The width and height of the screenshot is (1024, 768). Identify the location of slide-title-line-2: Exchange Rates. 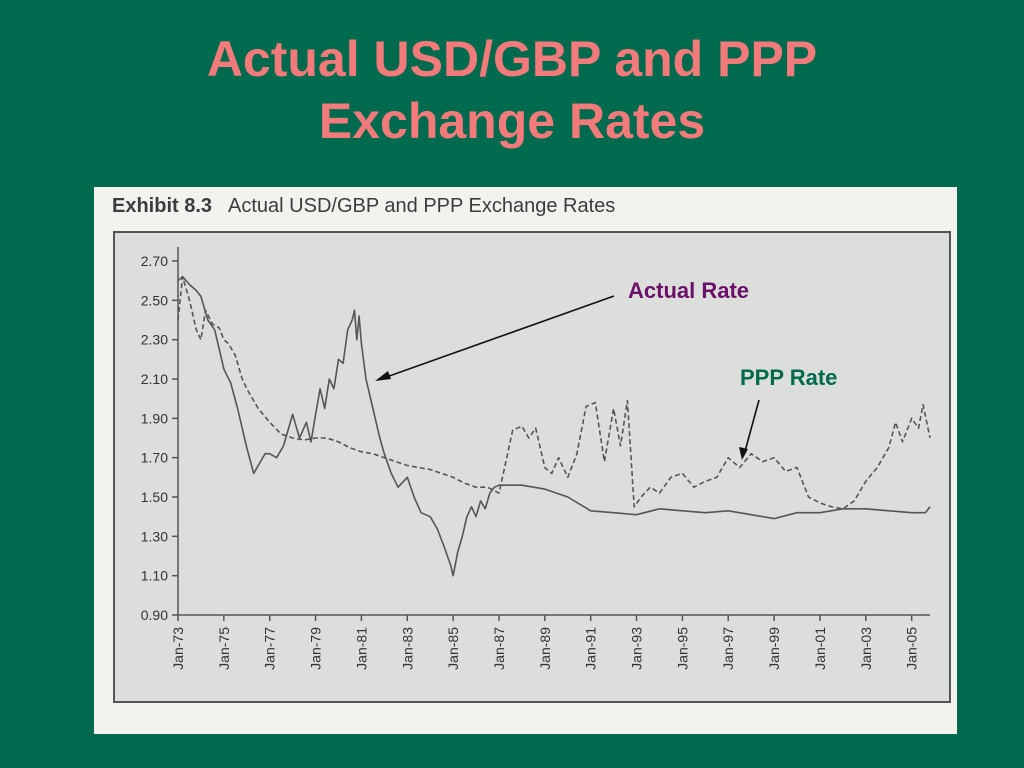
(512, 121).